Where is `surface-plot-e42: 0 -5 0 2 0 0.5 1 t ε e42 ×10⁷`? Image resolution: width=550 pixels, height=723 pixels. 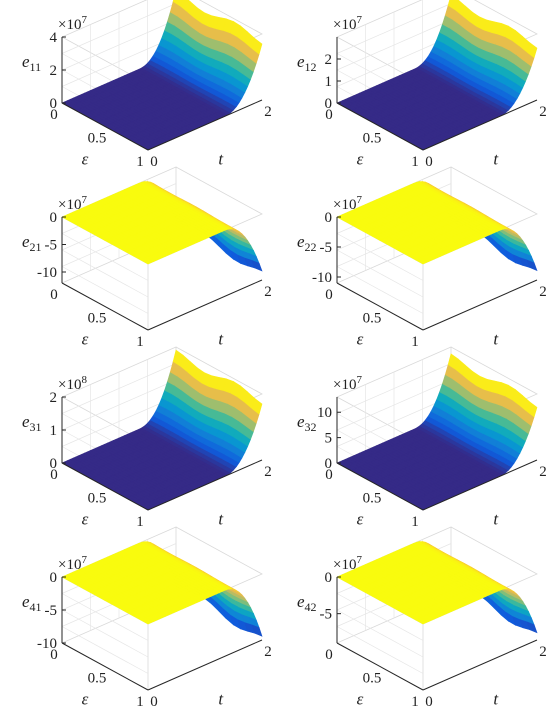 surface-plot-e42: 0 -5 0 2 0 0.5 1 t ε e42 ×10⁷ is located at coordinates (422, 618).